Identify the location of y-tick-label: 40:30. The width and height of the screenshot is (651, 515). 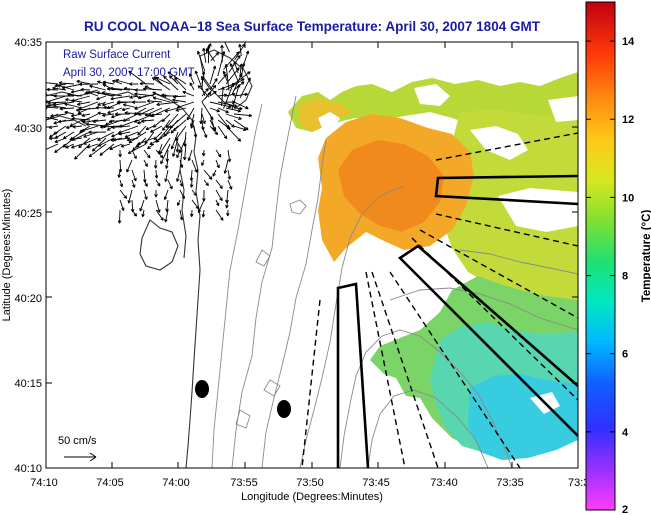
(28, 129).